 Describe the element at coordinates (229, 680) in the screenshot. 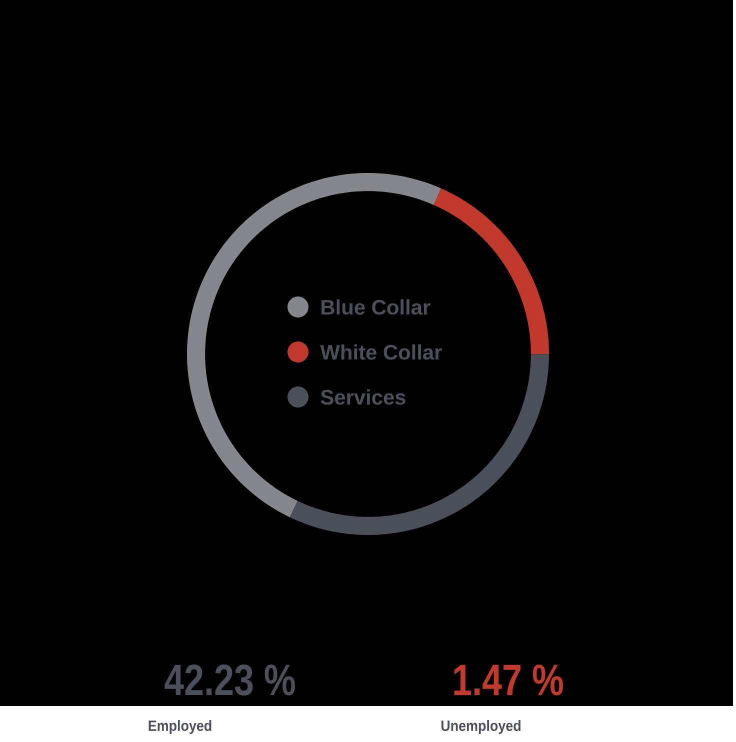

I see `text: 42.23 %` at that location.